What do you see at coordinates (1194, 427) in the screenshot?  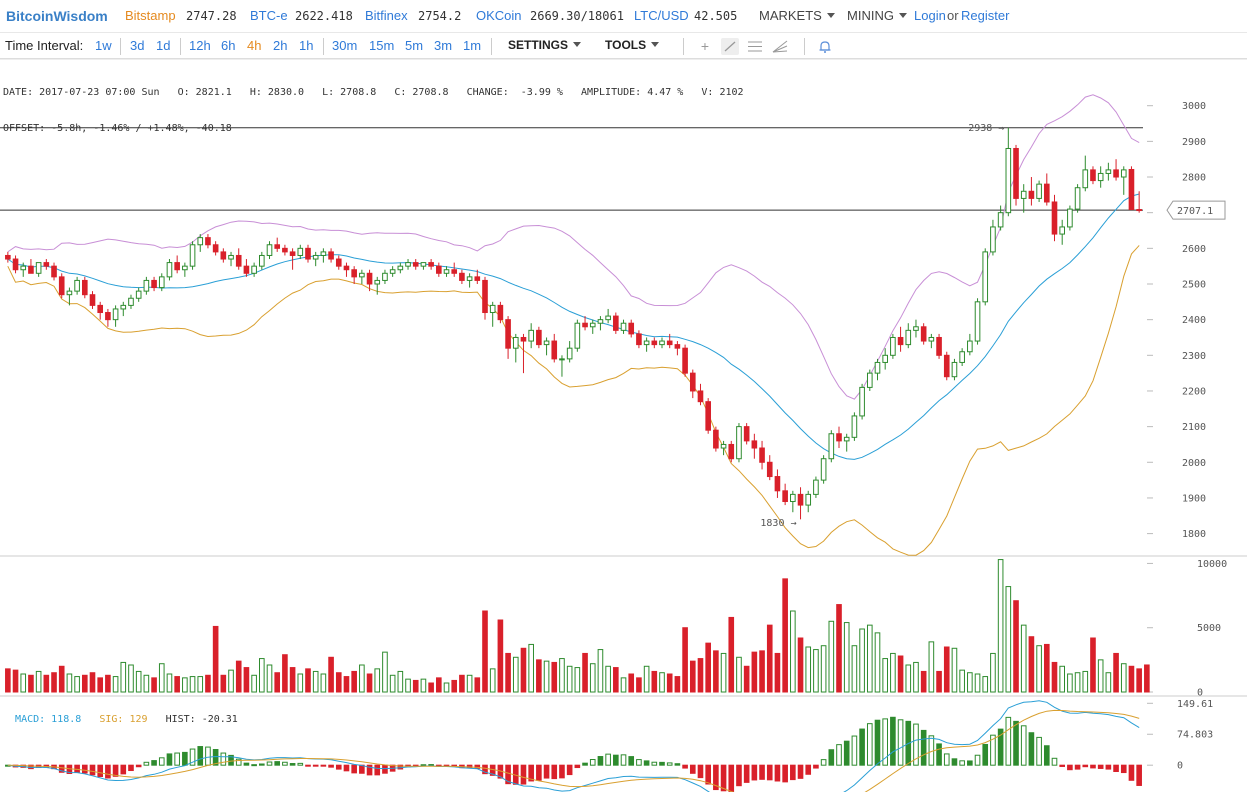 I see `price-tick-label: 2100` at bounding box center [1194, 427].